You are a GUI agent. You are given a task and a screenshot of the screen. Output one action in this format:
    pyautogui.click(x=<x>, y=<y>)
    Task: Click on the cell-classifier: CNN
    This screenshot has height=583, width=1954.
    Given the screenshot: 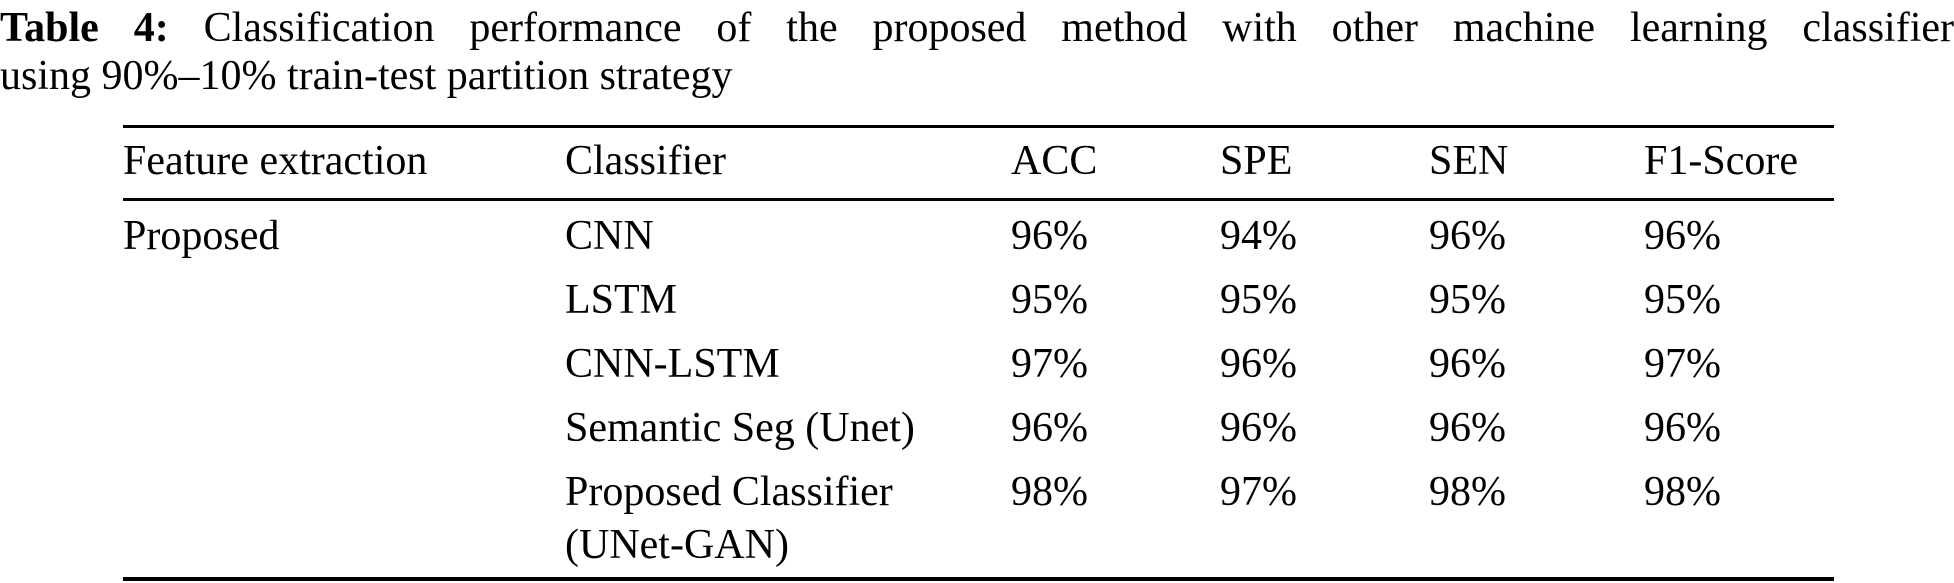 What is the action you would take?
    pyautogui.click(x=609, y=236)
    